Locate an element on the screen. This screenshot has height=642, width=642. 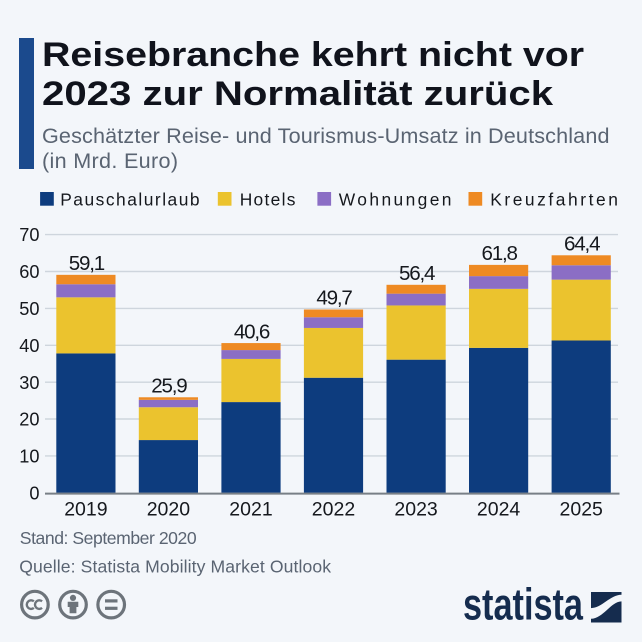
svg-text: 10 is located at coordinates (29, 457).